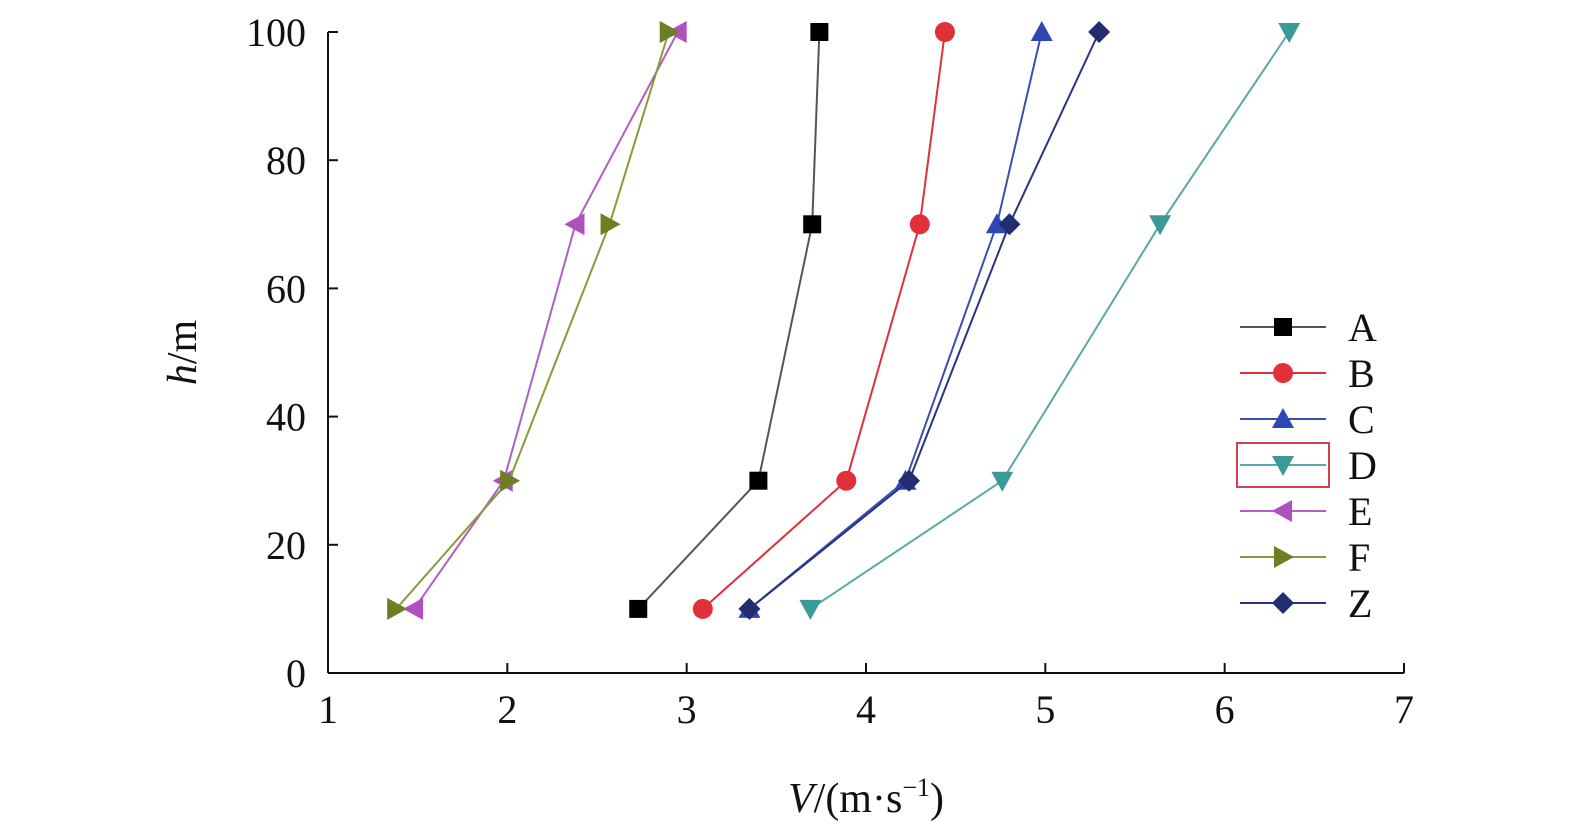 The width and height of the screenshot is (1575, 834). I want to click on legend-item-E: E, so click(1306, 511).